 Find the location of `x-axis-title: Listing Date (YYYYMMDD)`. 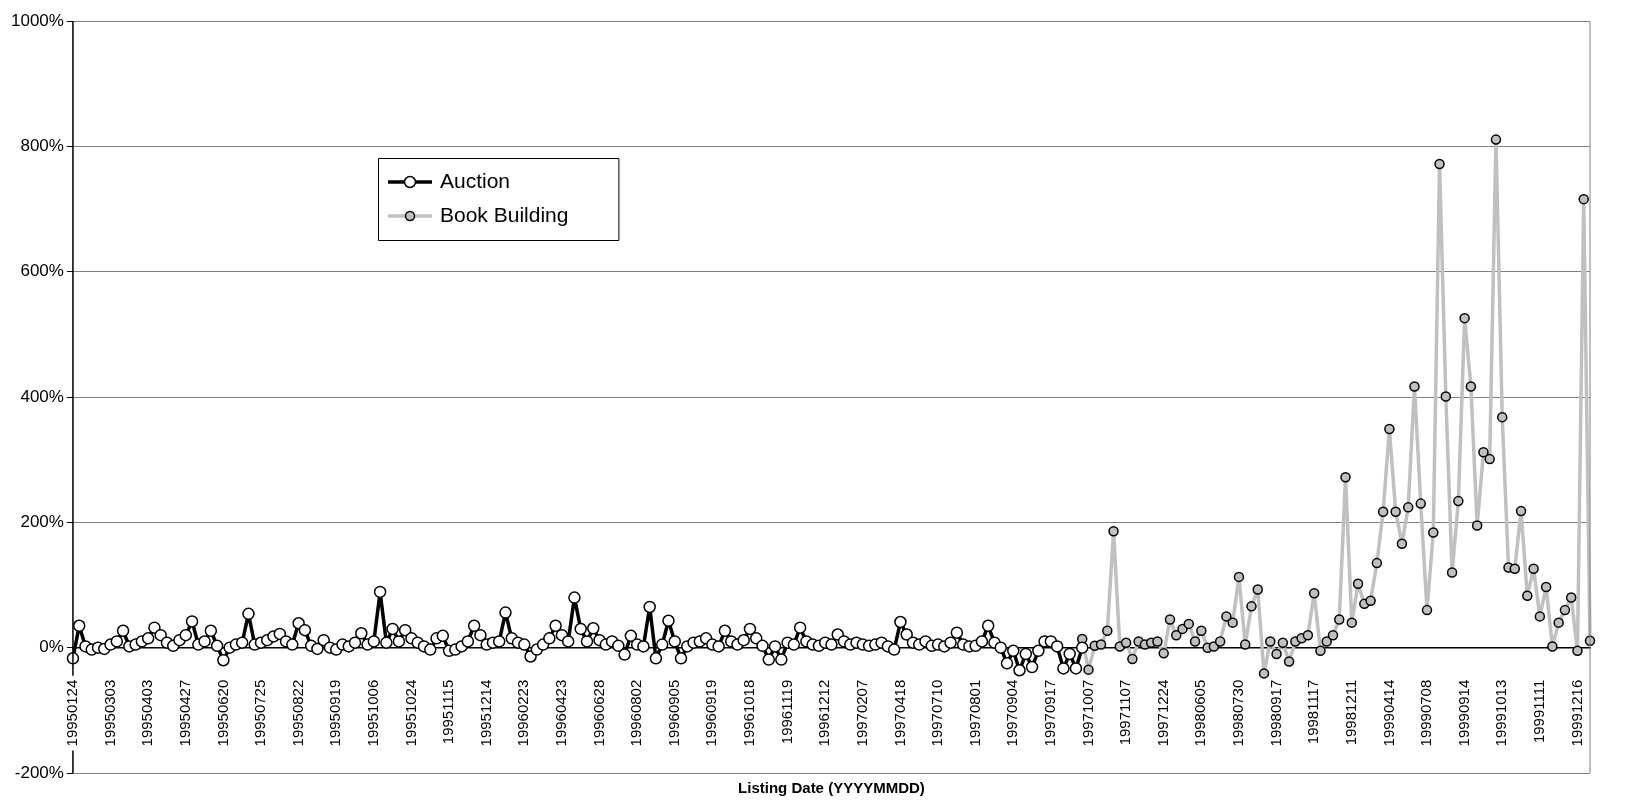

x-axis-title: Listing Date (YYYYMMDD) is located at coordinates (831, 788).